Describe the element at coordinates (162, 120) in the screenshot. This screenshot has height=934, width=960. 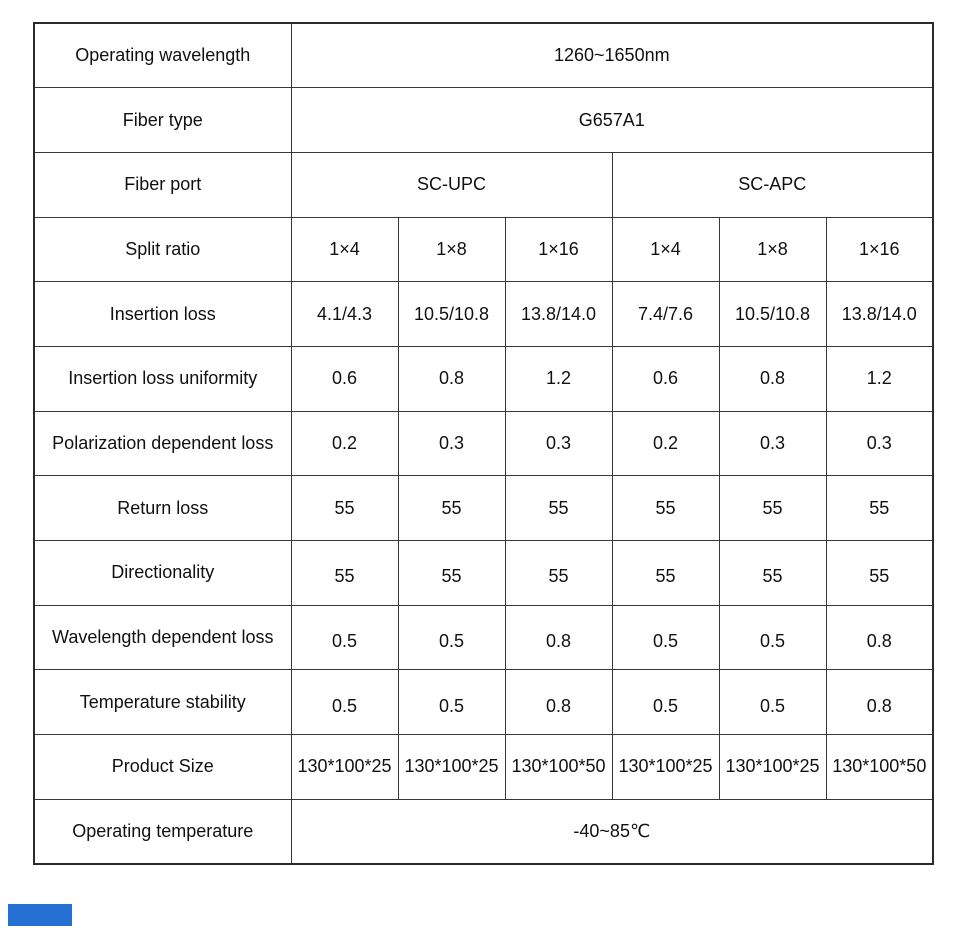
I see `row-label: Fiber type` at that location.